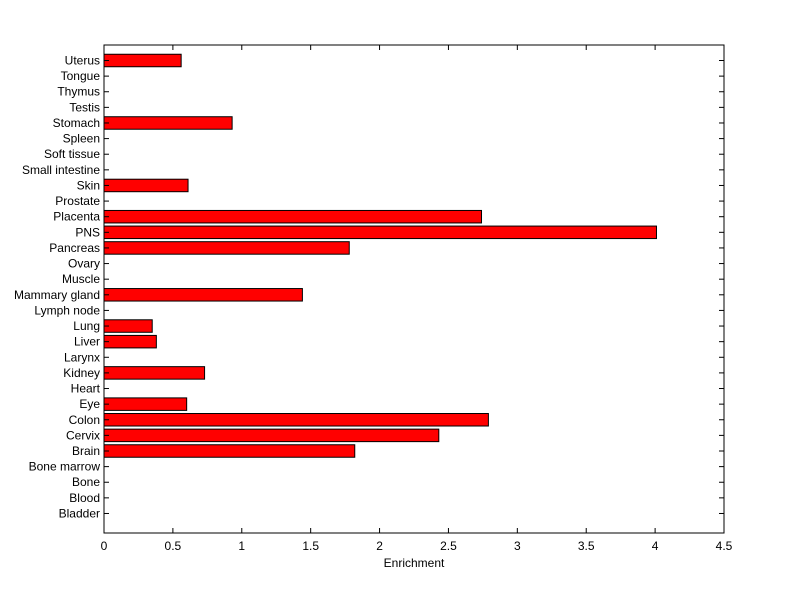 The image size is (800, 599). I want to click on y-tick-label: Kidney, so click(81, 373).